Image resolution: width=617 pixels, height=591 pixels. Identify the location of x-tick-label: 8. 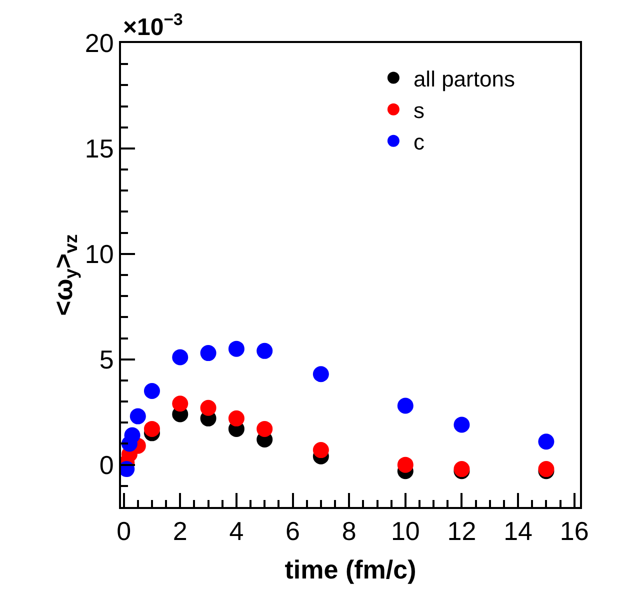
(349, 531).